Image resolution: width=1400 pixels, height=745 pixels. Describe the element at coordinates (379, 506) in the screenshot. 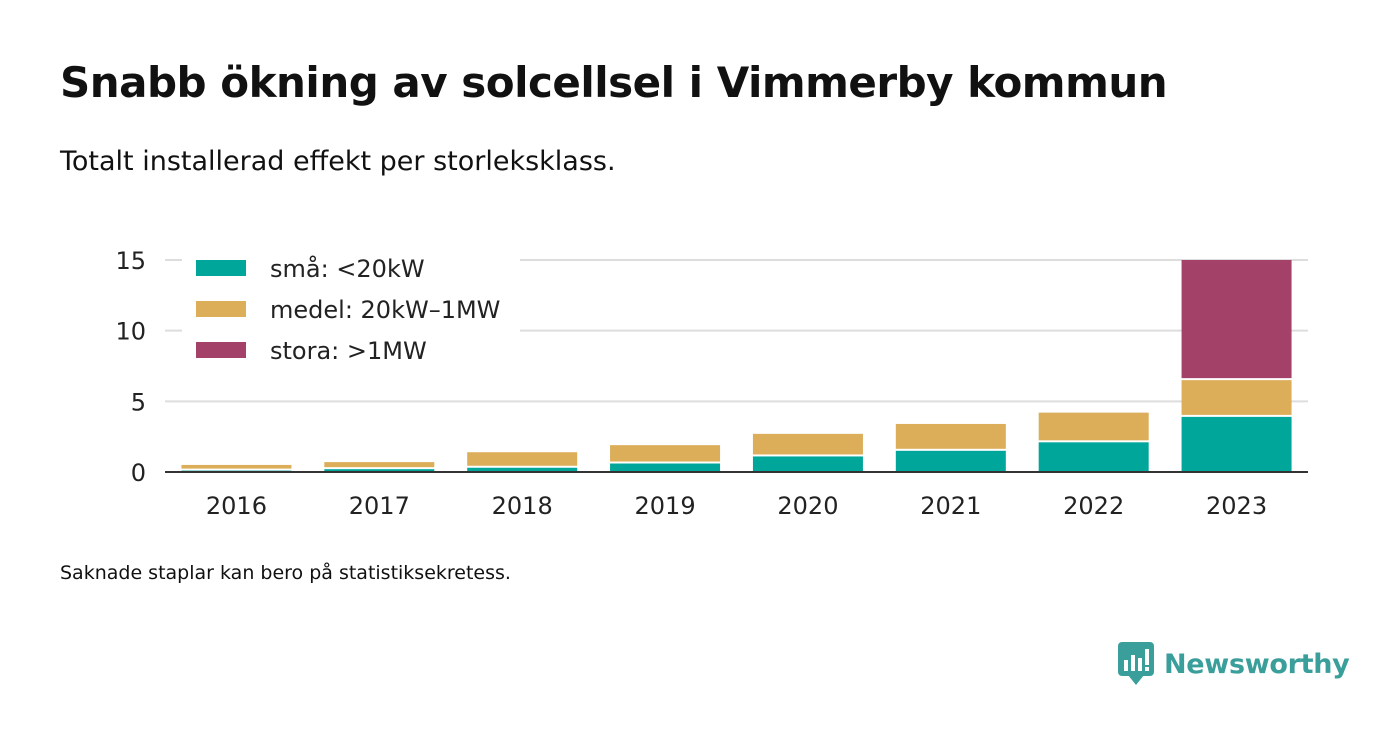

I see `x-tick-label: 2017` at that location.